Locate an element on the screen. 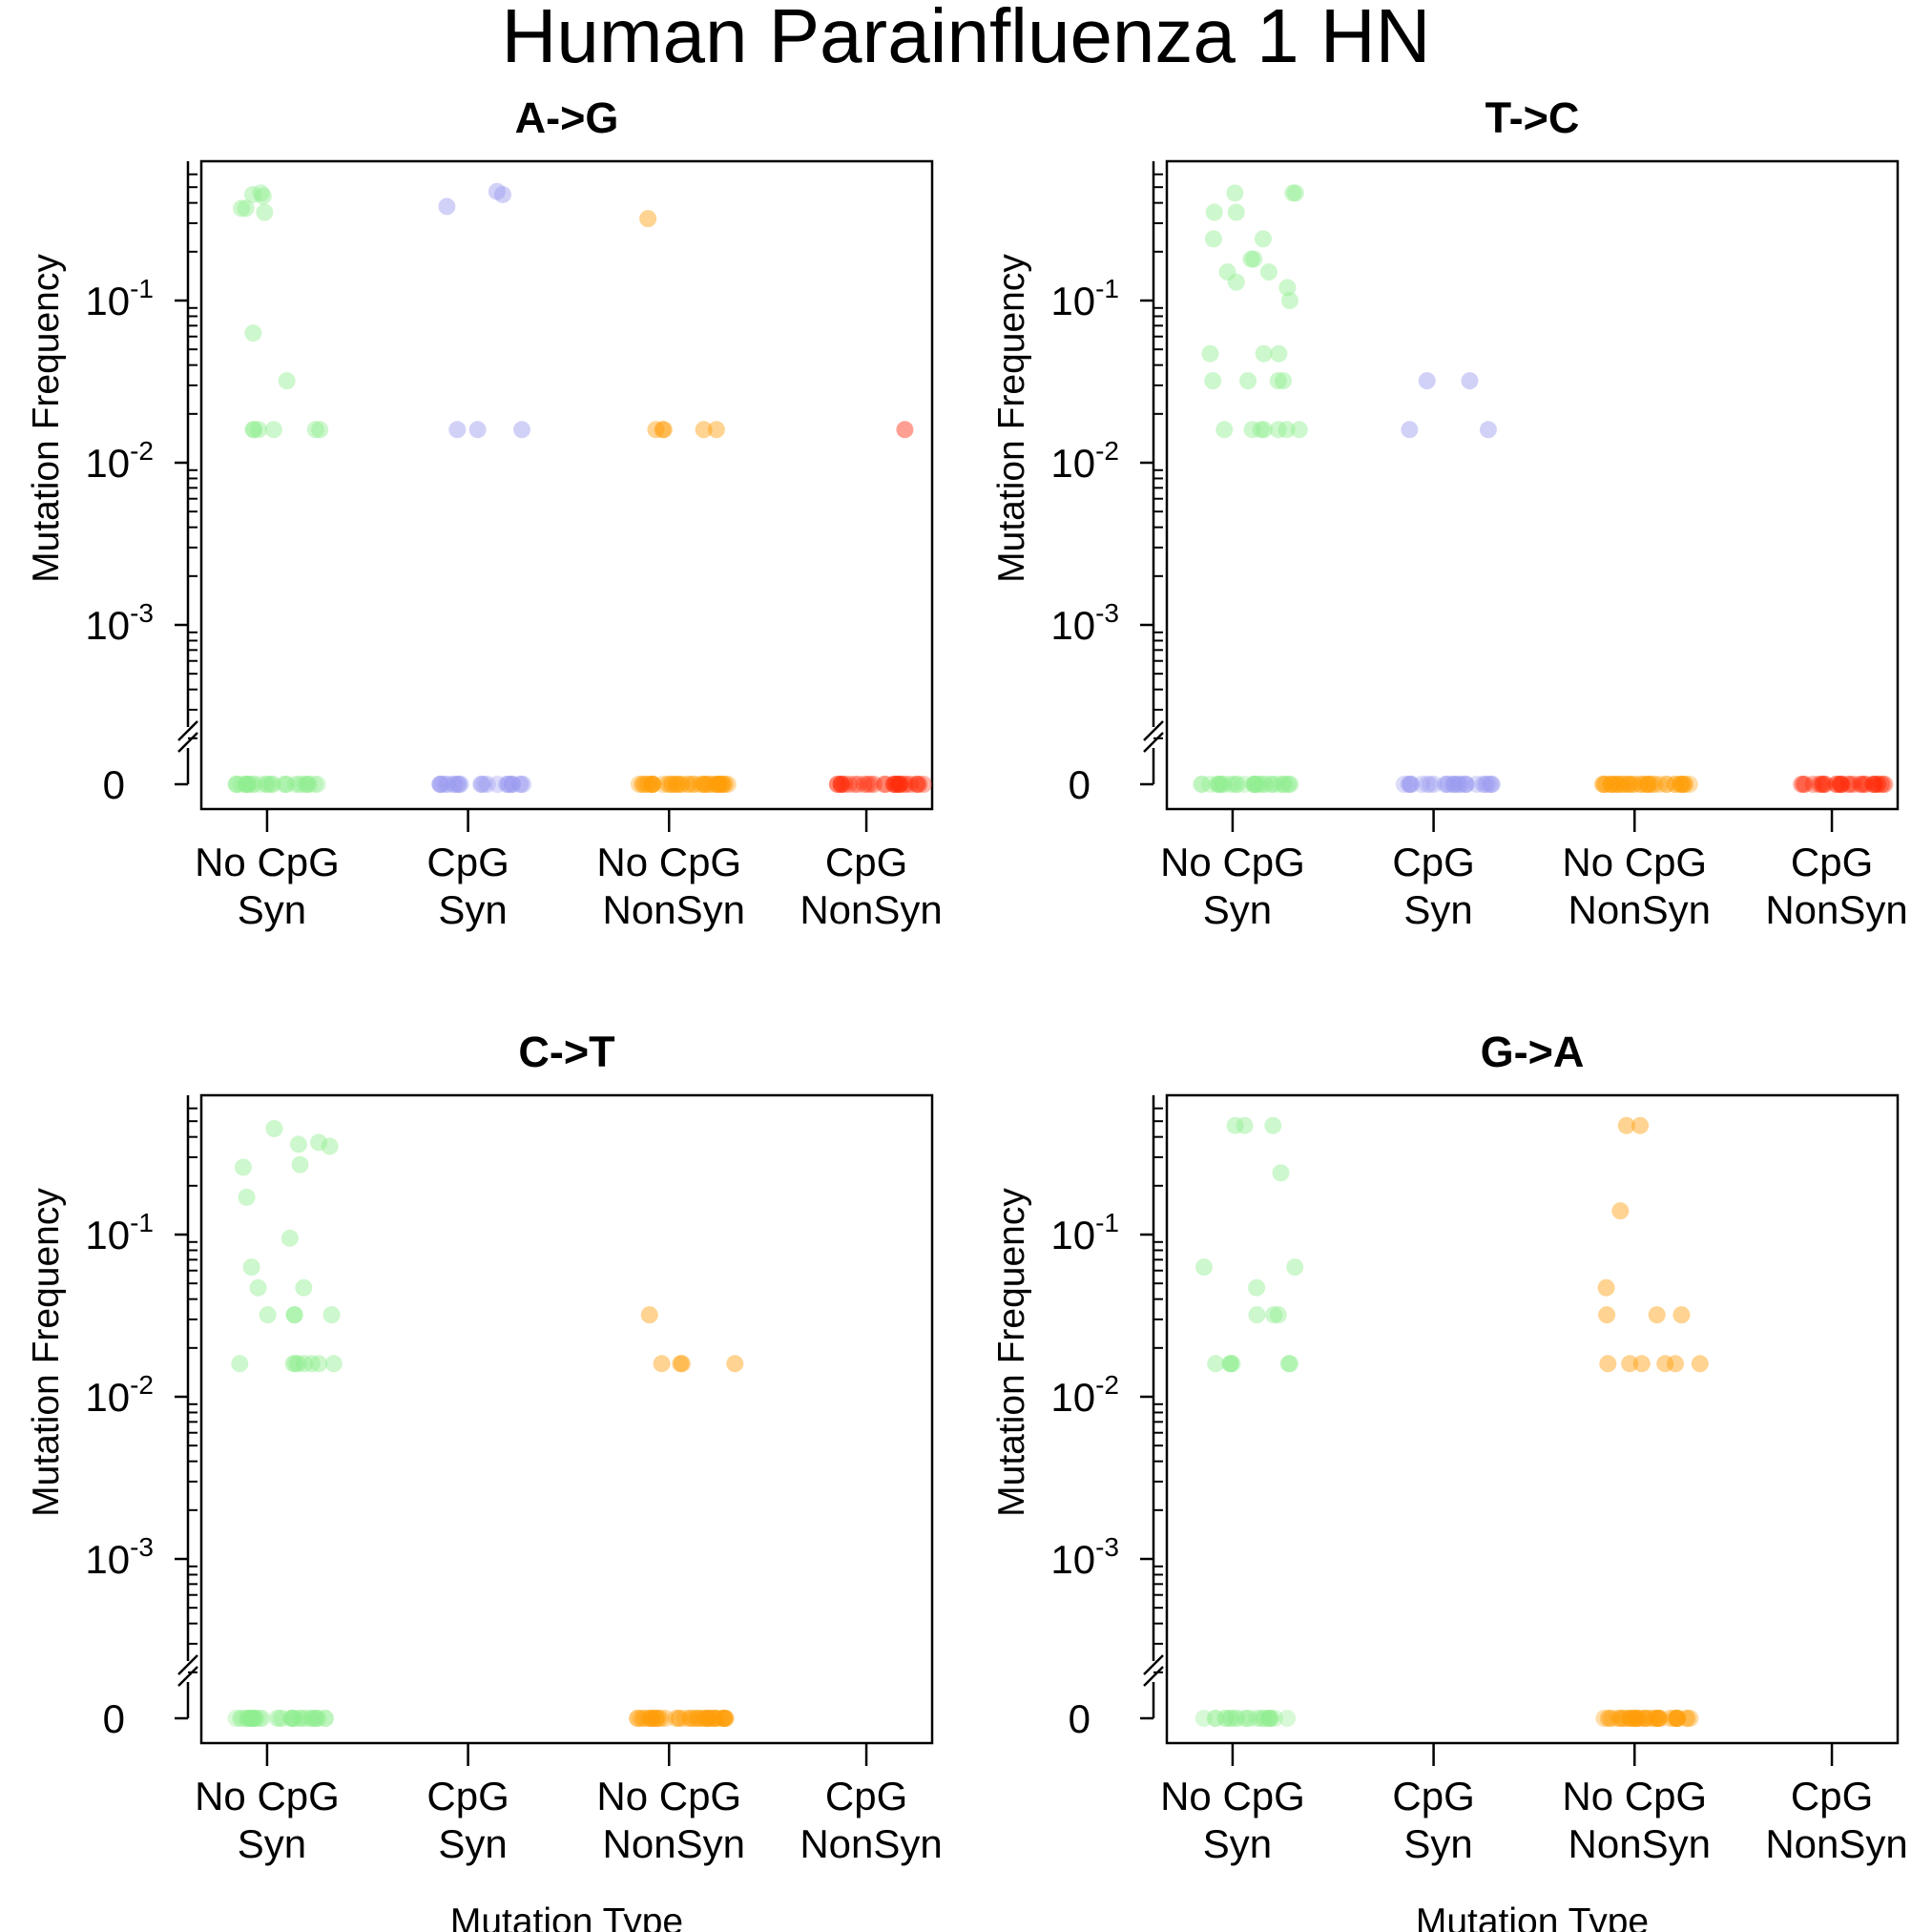 This screenshot has width=1932, height=1932. x-tick-label: No CpG is located at coordinates (1634, 1796).